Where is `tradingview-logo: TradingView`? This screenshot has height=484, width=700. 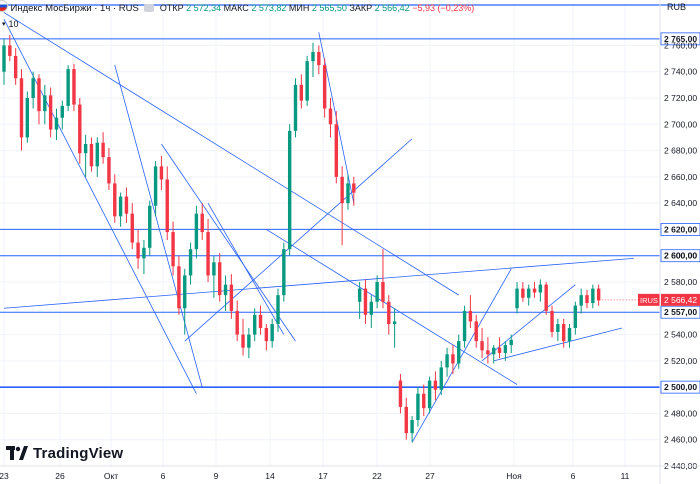
tradingview-logo: TradingView is located at coordinates (64, 453).